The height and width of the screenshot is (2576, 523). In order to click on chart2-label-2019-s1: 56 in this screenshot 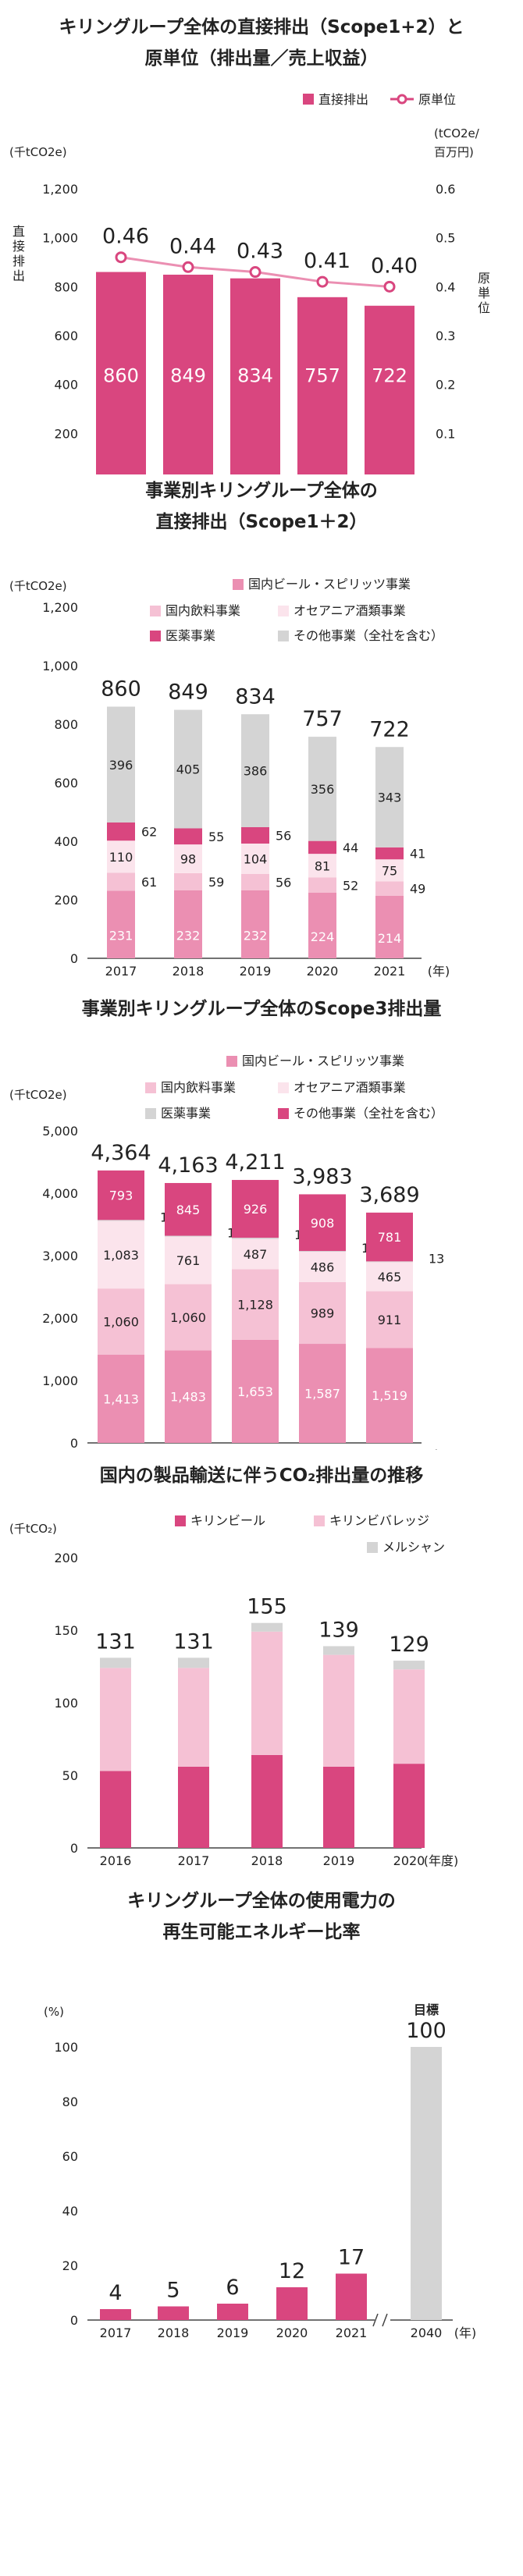, I will do `click(283, 883)`.